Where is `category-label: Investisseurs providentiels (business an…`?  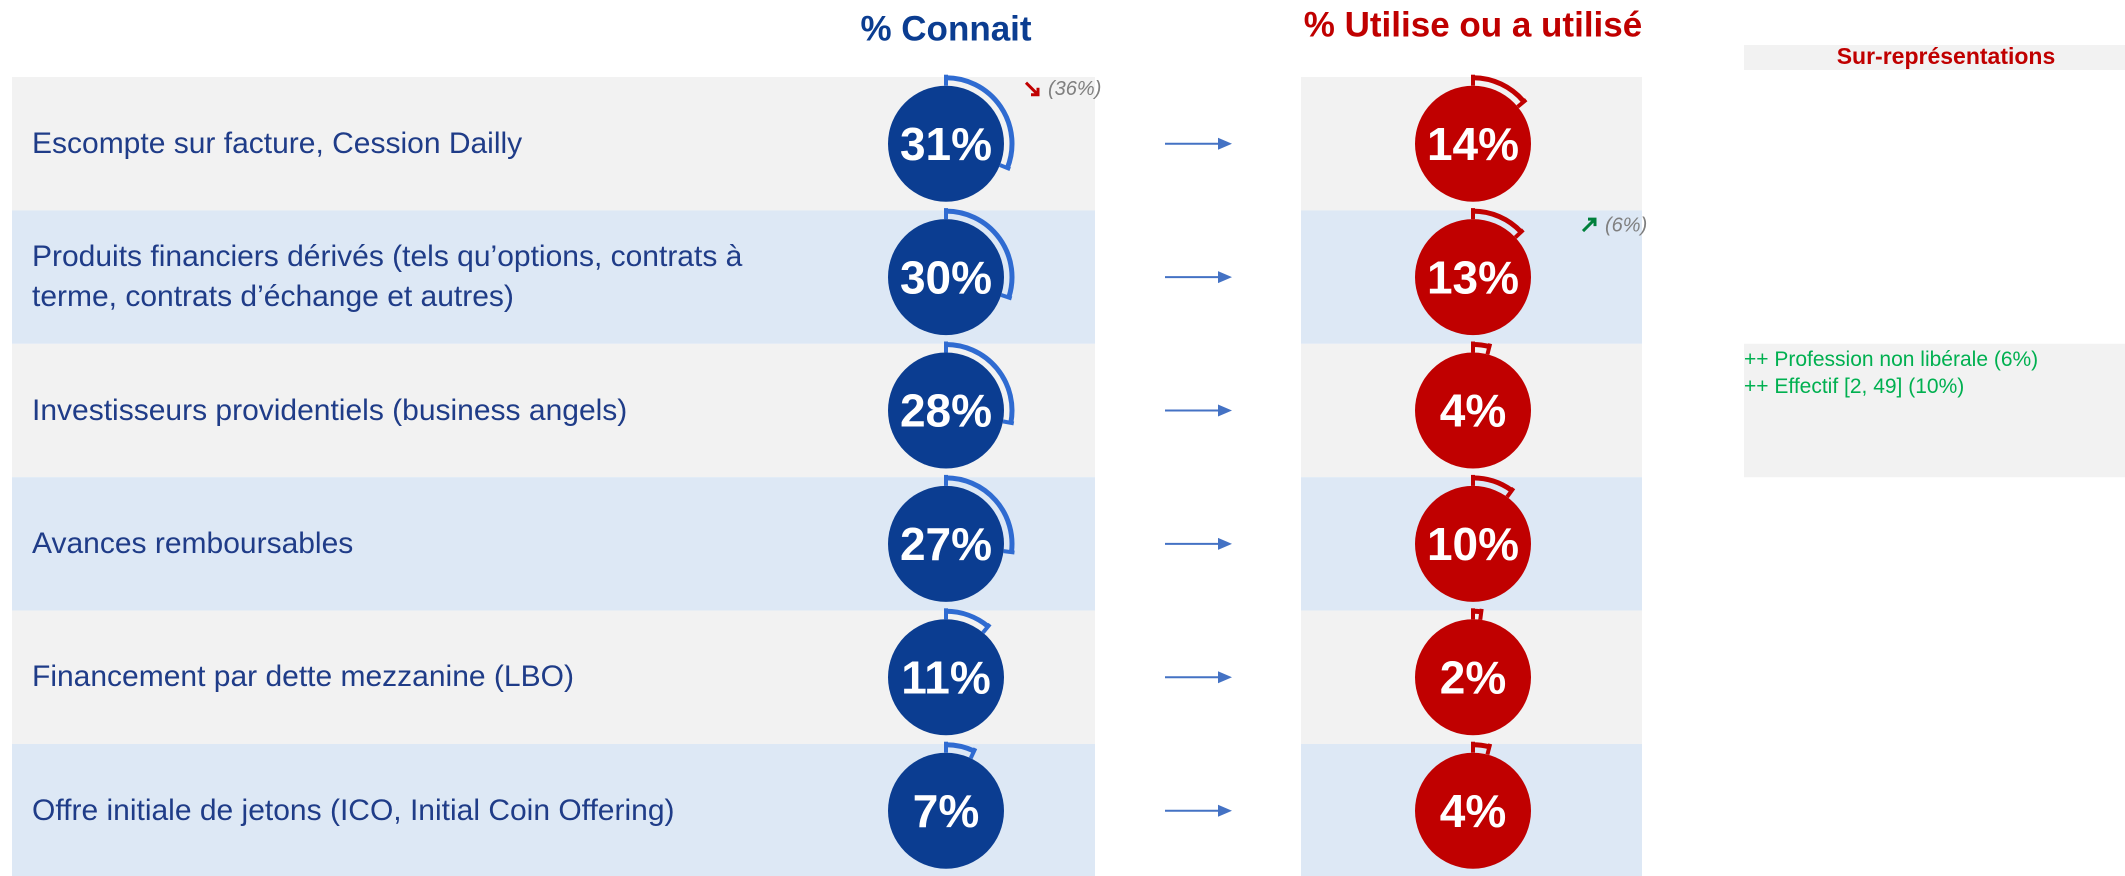
category-label: Investisseurs providentiels (business an… is located at coordinates (330, 410).